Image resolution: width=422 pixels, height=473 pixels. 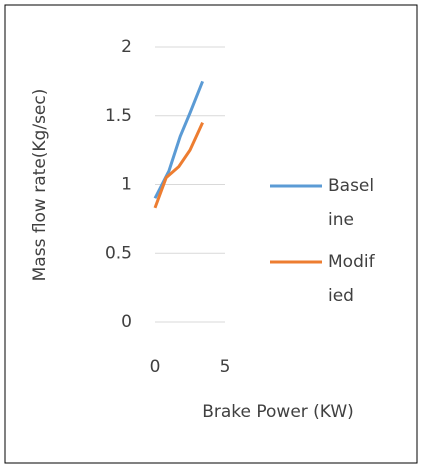 I want to click on x-axis-title: Brake Power (KW), so click(x=278, y=412).